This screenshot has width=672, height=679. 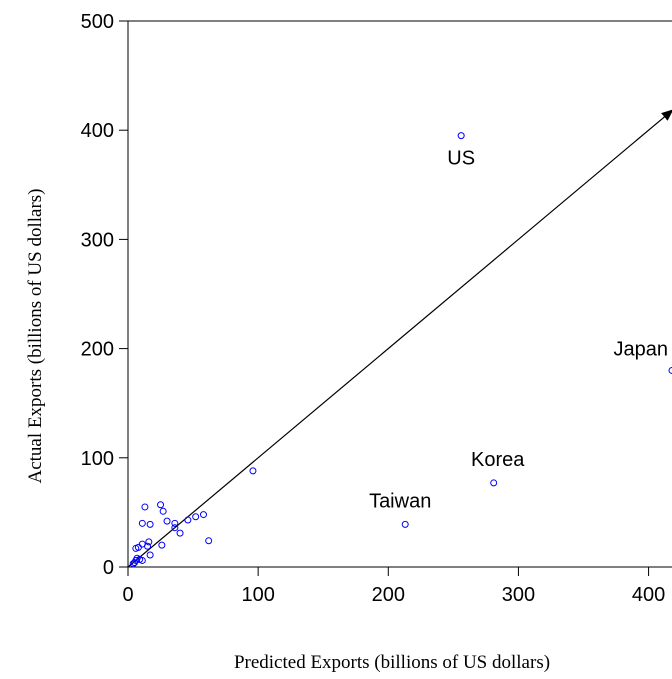 What do you see at coordinates (97, 22) in the screenshot?
I see `y-tick-label: 500` at bounding box center [97, 22].